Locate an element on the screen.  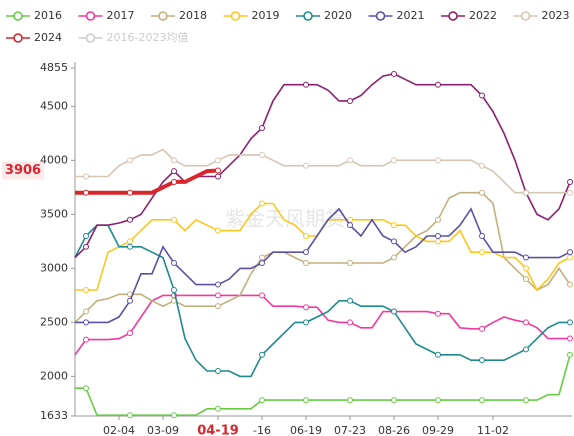
legend-item: 2018 is located at coordinates (179, 15).